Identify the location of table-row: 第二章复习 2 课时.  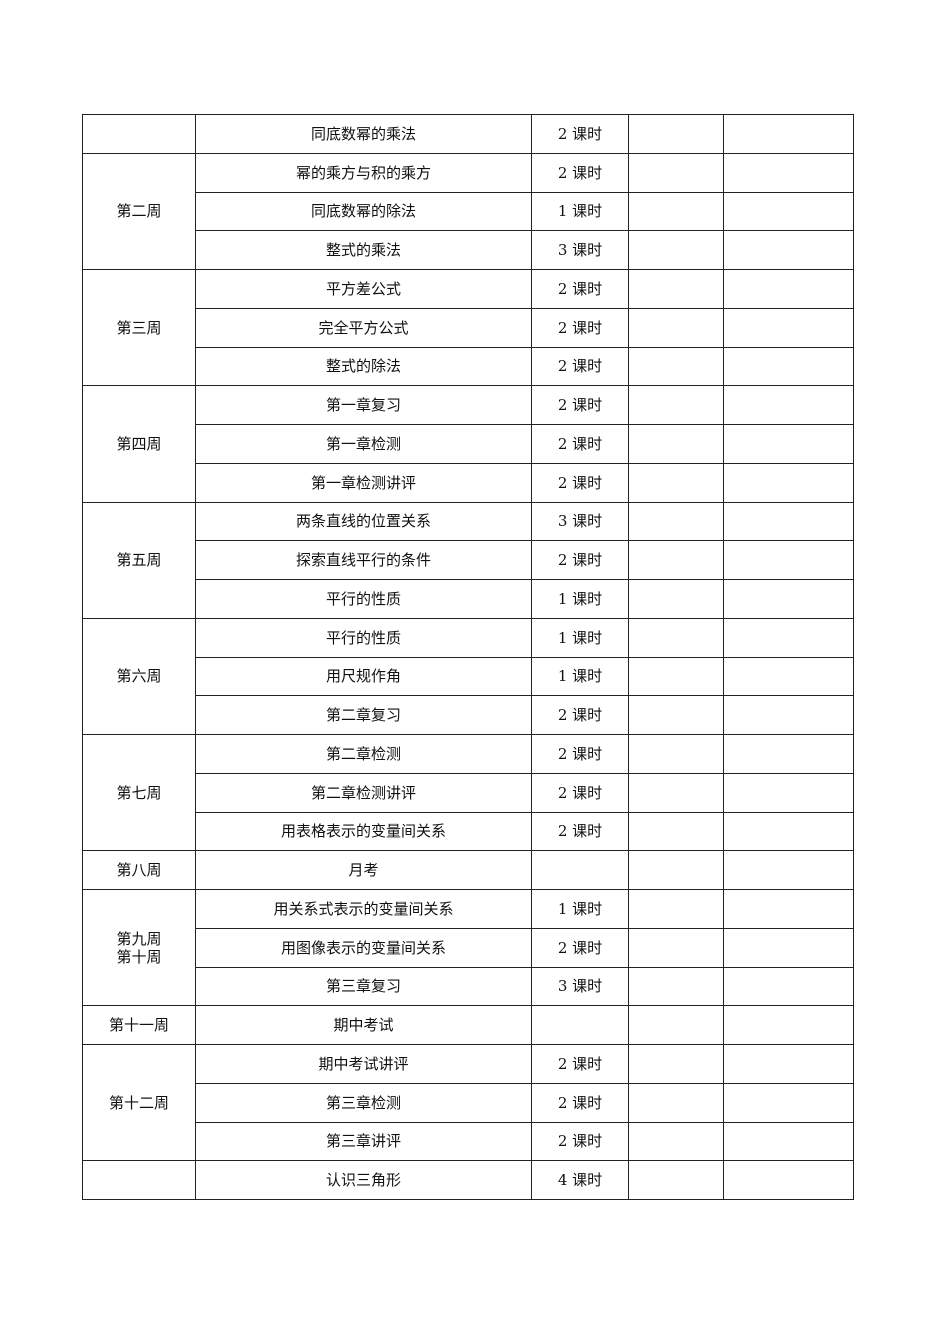
(468, 715).